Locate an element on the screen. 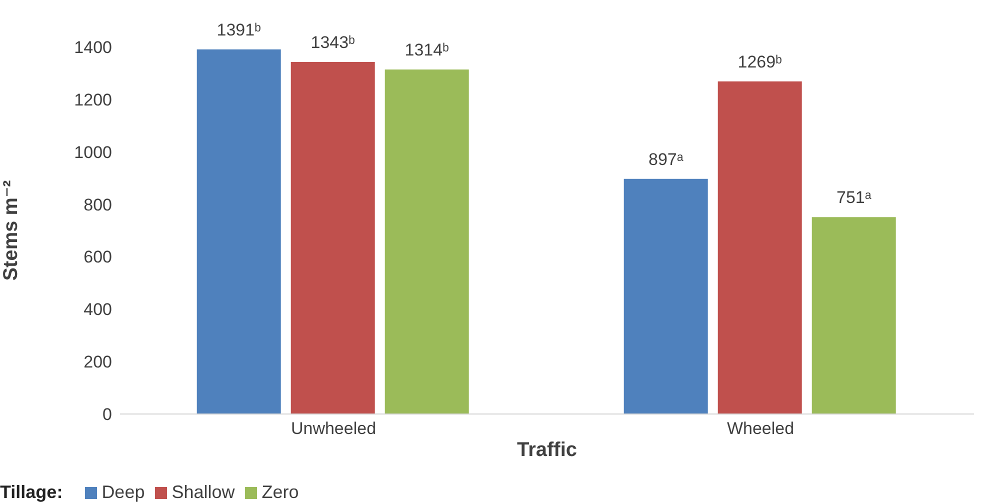 The width and height of the screenshot is (984, 503). y-tick-label: 1400 is located at coordinates (93, 48).